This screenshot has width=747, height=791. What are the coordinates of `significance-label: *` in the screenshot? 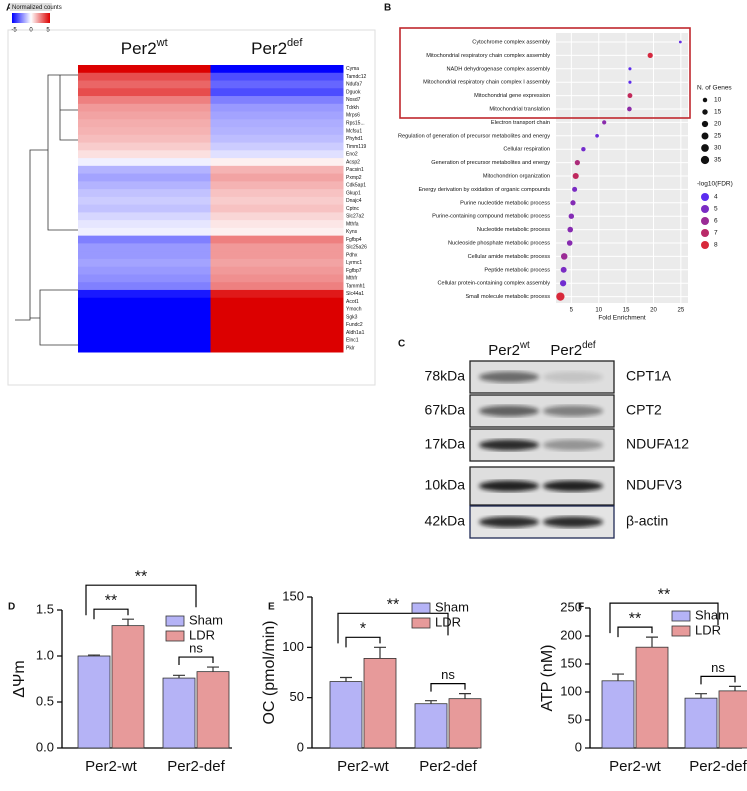 It's located at (363, 629).